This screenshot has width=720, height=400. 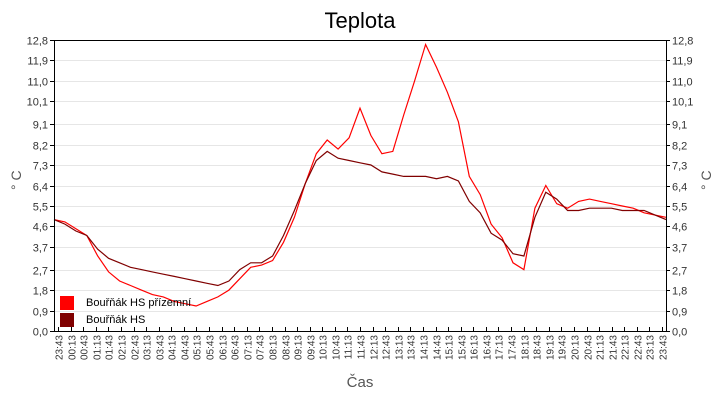 I want to click on svg-text: 07:43, so click(x=261, y=347).